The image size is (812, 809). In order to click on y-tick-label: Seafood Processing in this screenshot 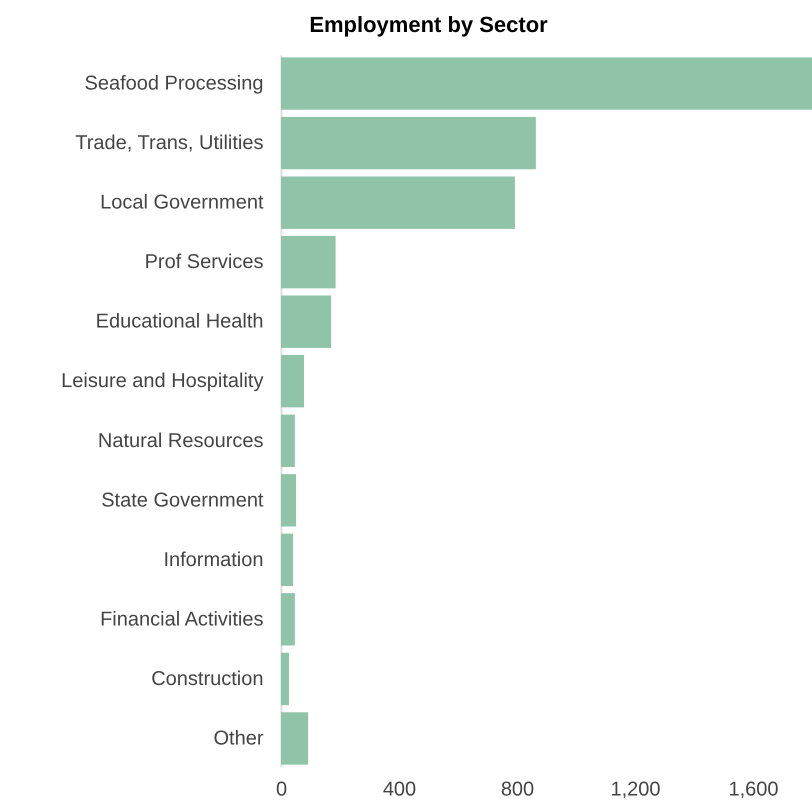, I will do `click(174, 83)`.